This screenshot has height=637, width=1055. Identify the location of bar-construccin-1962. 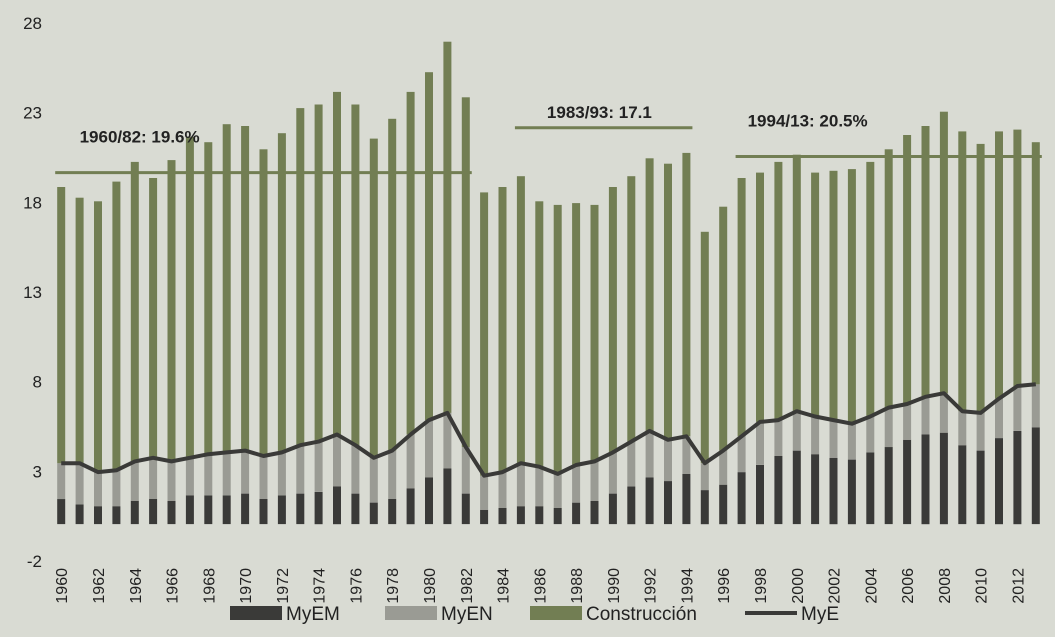
(98, 337).